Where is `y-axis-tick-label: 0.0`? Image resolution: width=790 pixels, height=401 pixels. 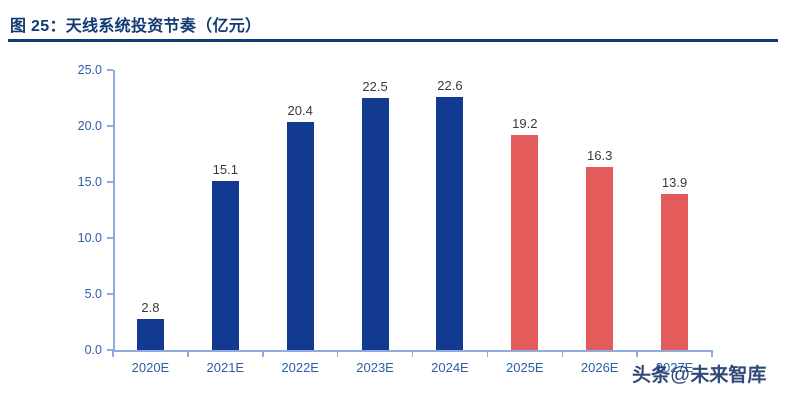 y-axis-tick-label: 0.0 is located at coordinates (93, 350).